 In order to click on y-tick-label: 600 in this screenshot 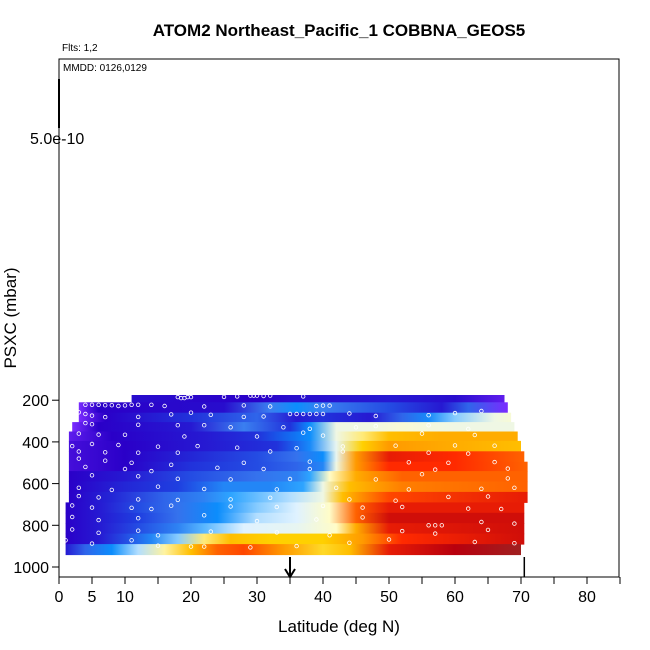, I will do `click(35, 485)`.